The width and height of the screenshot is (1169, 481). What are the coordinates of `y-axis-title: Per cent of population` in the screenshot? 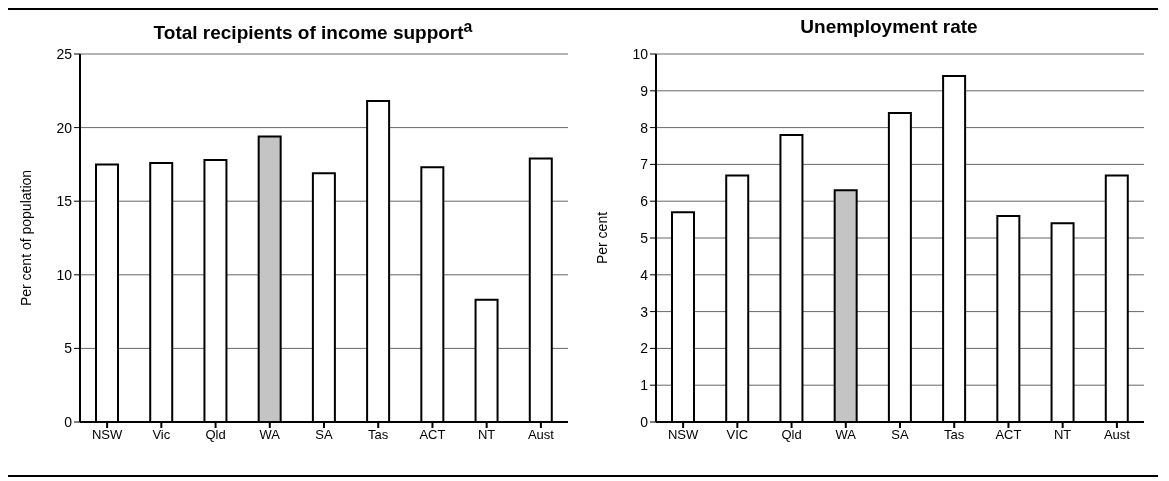 It's located at (25, 238).